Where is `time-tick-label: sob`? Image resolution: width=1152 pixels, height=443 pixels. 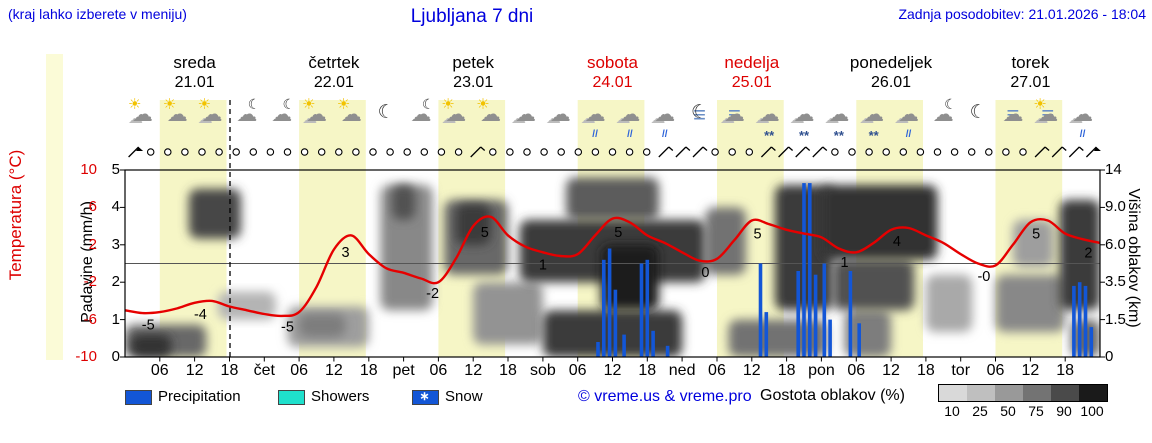 time-tick-label: sob is located at coordinates (542, 370).